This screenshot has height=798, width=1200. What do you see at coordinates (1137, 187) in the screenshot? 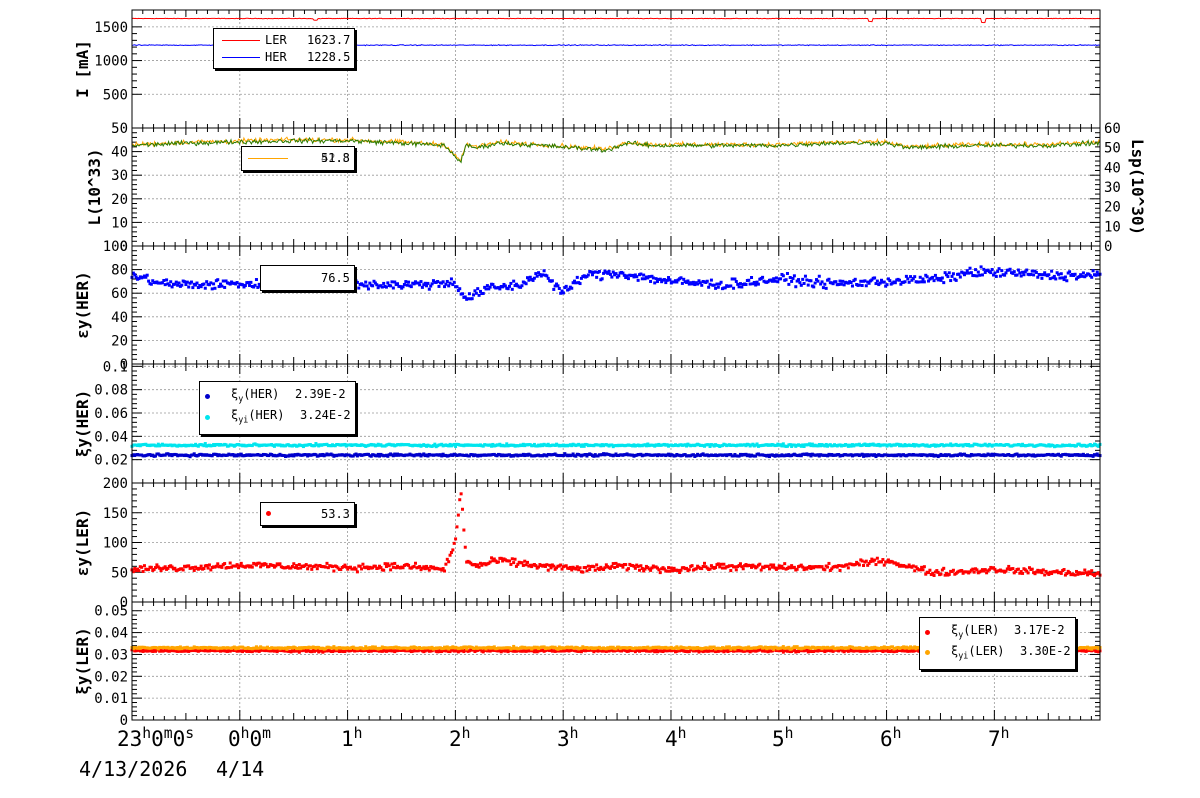
I see `y2-axis-label: Lsp(10^30)` at bounding box center [1137, 187].